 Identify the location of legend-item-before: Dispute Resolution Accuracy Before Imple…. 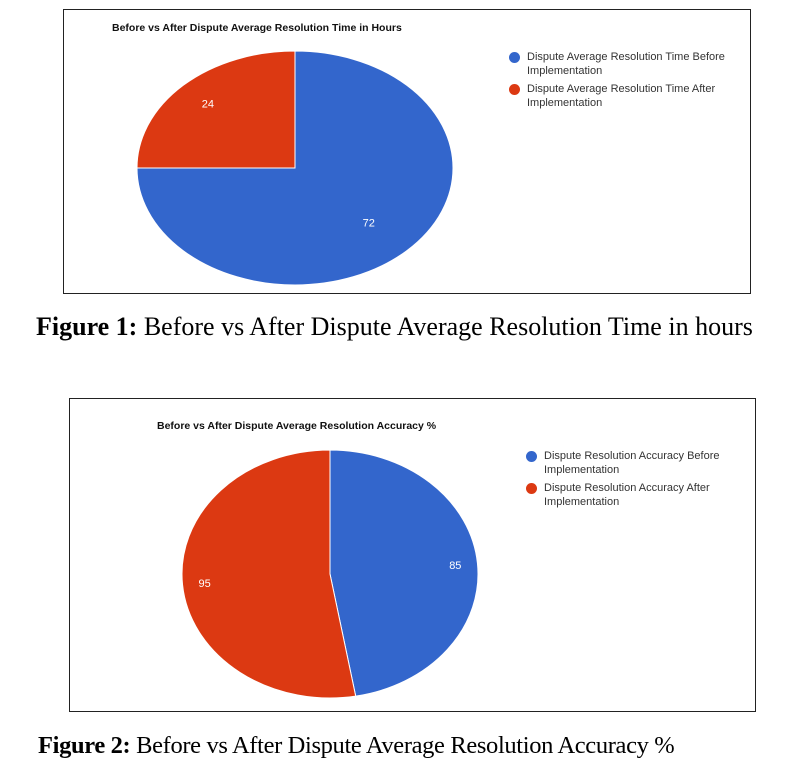
(638, 463).